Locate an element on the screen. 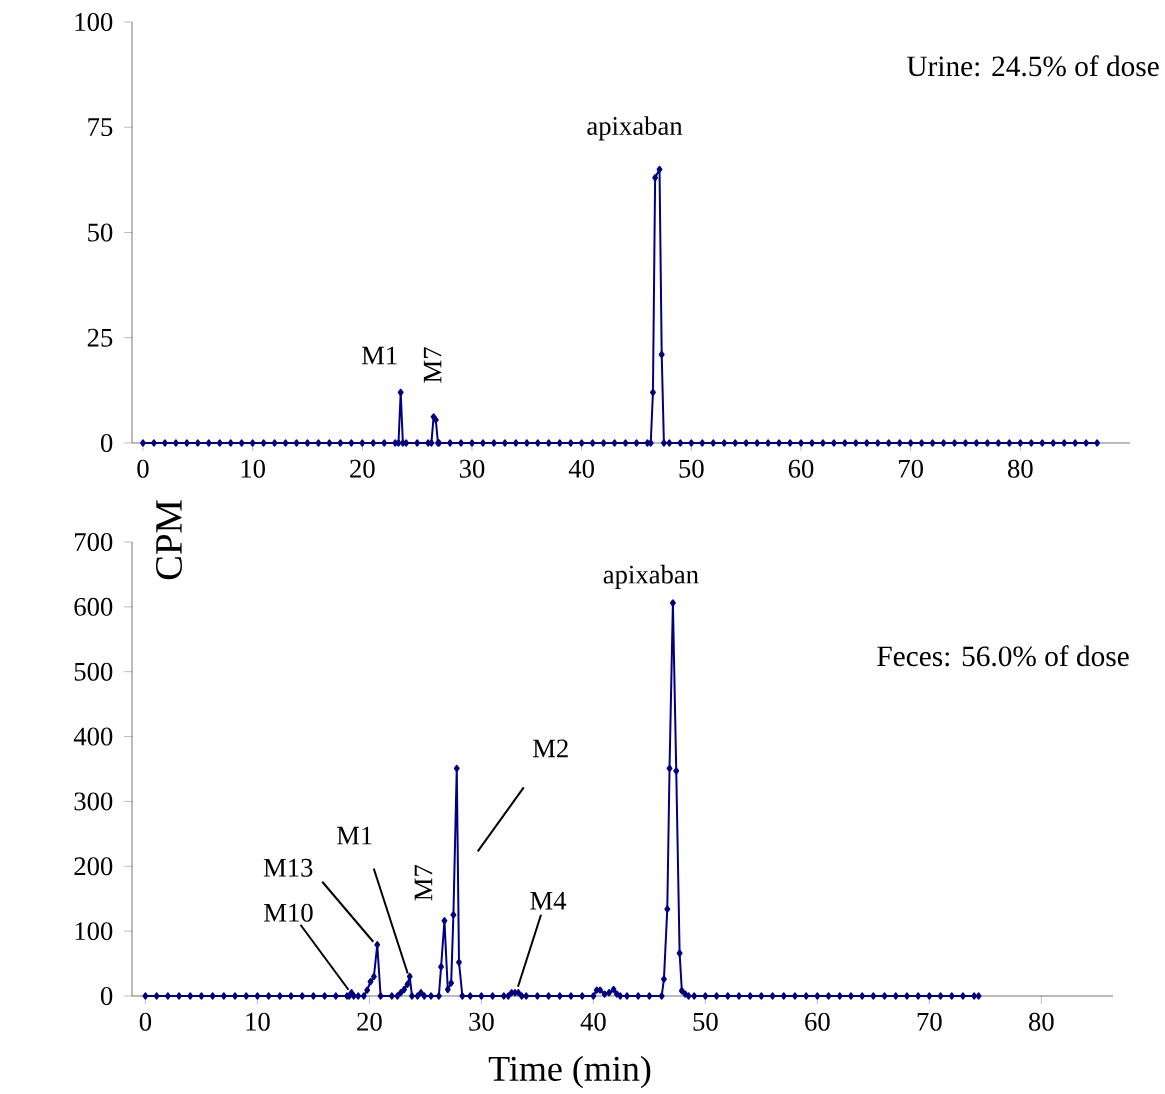 This screenshot has height=1094, width=1165. y-tick-label: 75 is located at coordinates (100, 127).